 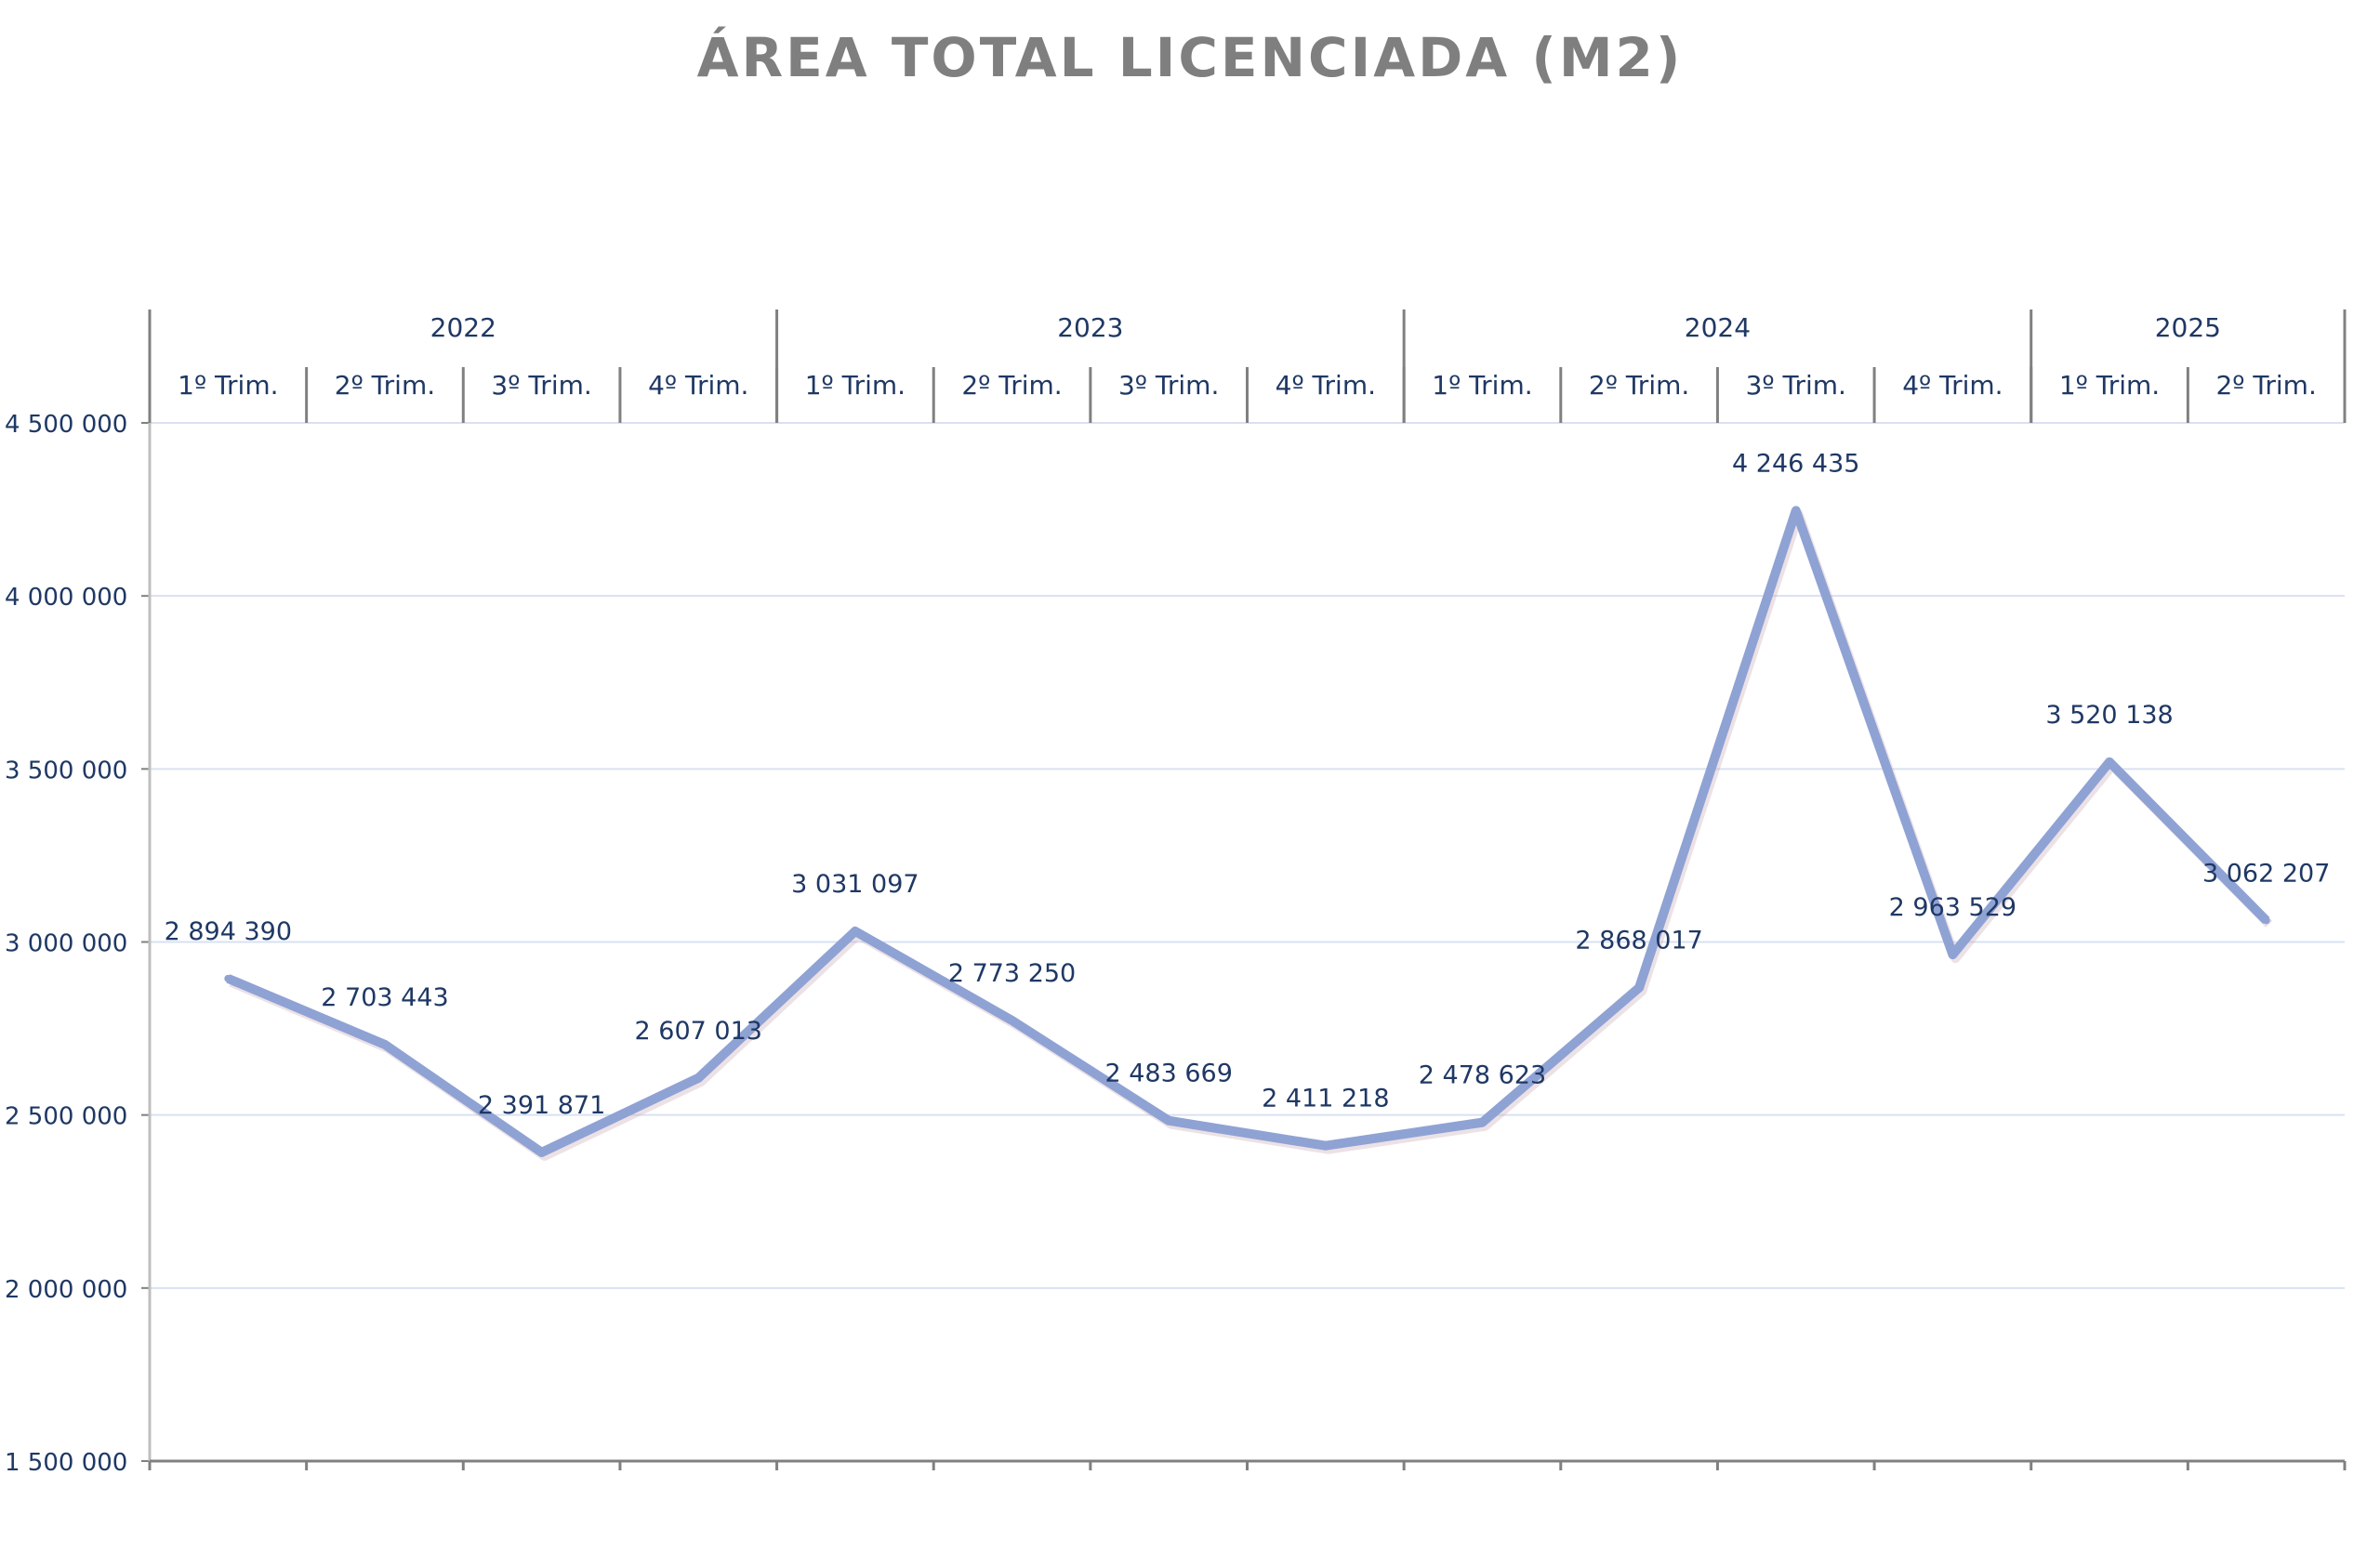 What do you see at coordinates (66, 425) in the screenshot?
I see `y-tick-label: 4 500 000` at bounding box center [66, 425].